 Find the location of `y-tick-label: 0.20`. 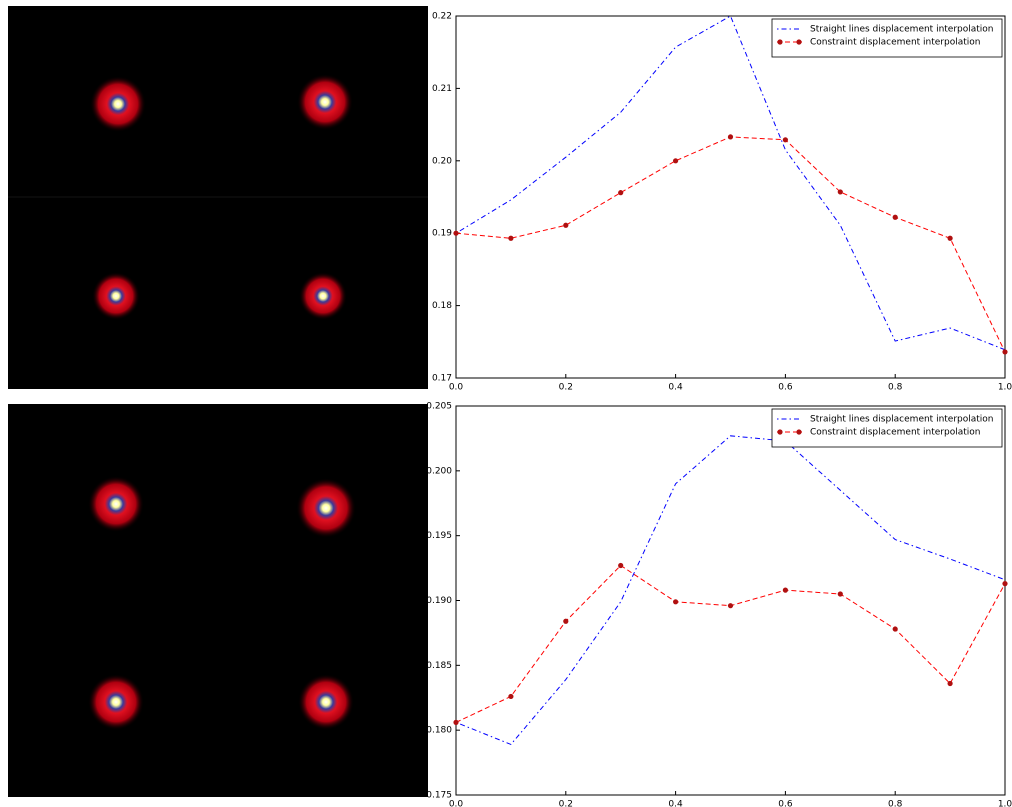

y-tick-label: 0.20 is located at coordinates (442, 161).